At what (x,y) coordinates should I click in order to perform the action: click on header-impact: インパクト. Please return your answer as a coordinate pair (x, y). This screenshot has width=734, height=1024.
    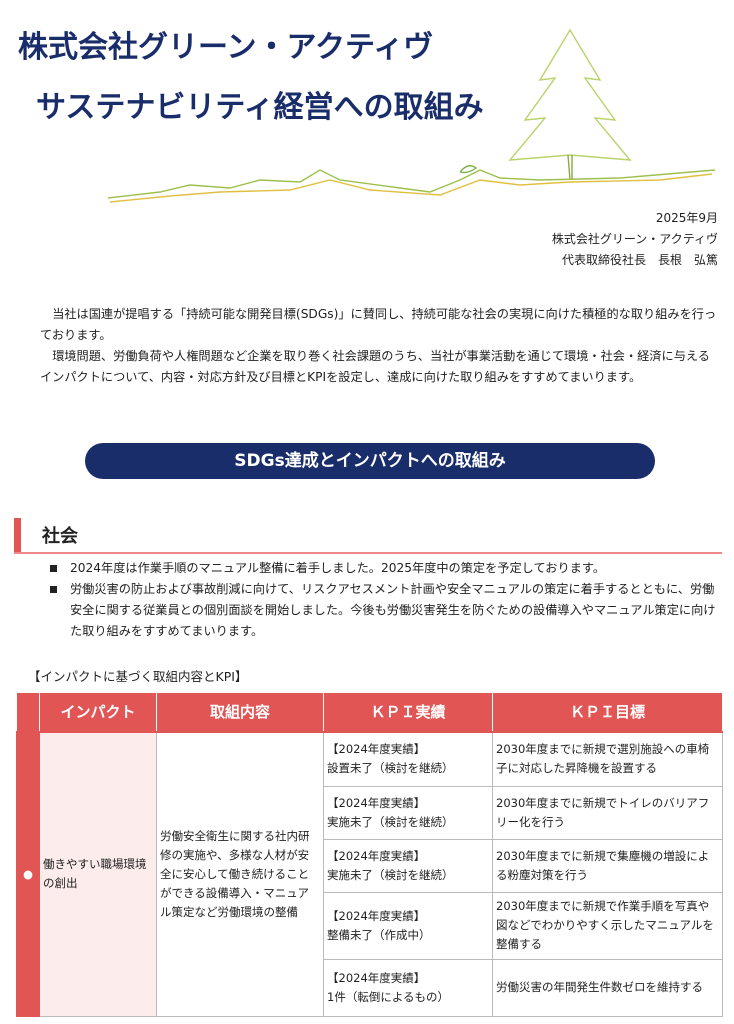
    Looking at the image, I should click on (98, 712).